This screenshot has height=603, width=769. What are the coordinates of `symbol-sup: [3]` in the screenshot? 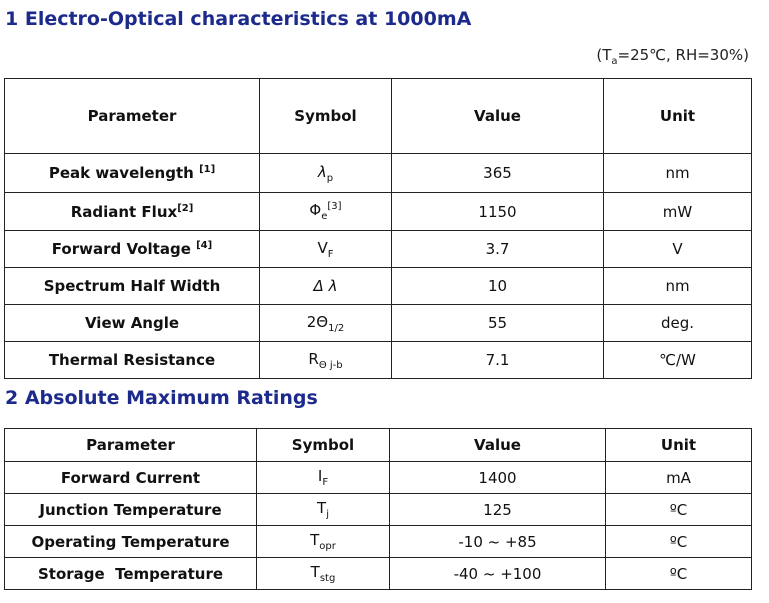 It's located at (334, 206).